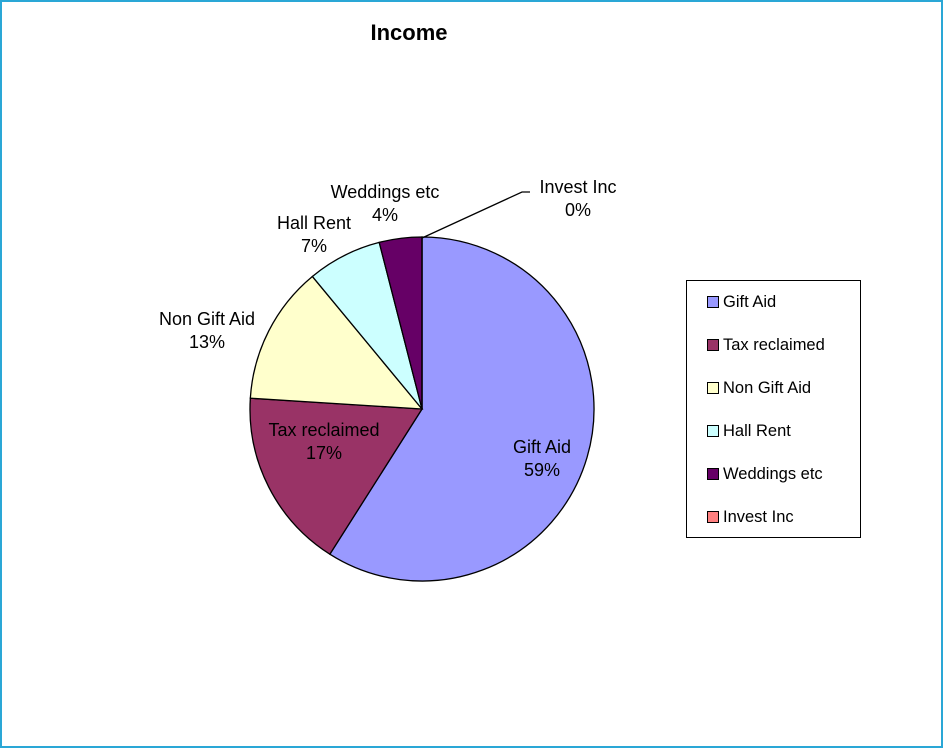  What do you see at coordinates (385, 215) in the screenshot?
I see `slice-pct-weddings-etc: 4%` at bounding box center [385, 215].